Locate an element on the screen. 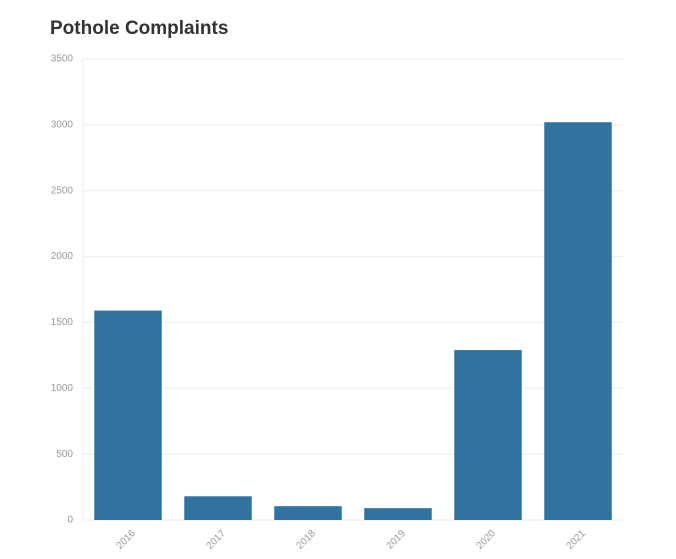  x-tick-label: 2021 is located at coordinates (576, 540).